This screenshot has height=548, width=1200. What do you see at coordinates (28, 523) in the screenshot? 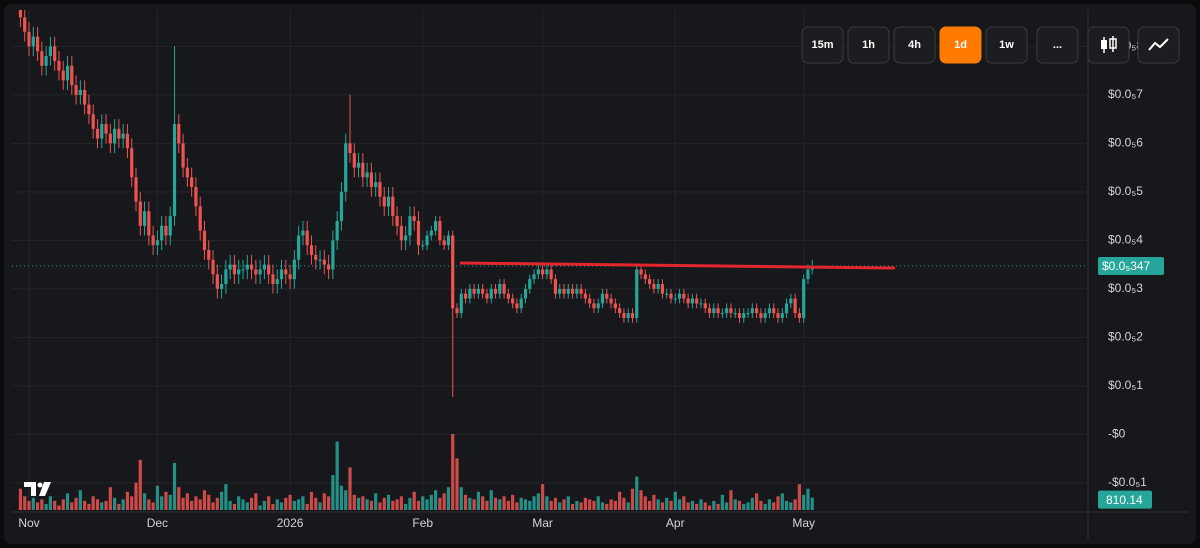
I see `x-tick-label: Nov` at bounding box center [28, 523].